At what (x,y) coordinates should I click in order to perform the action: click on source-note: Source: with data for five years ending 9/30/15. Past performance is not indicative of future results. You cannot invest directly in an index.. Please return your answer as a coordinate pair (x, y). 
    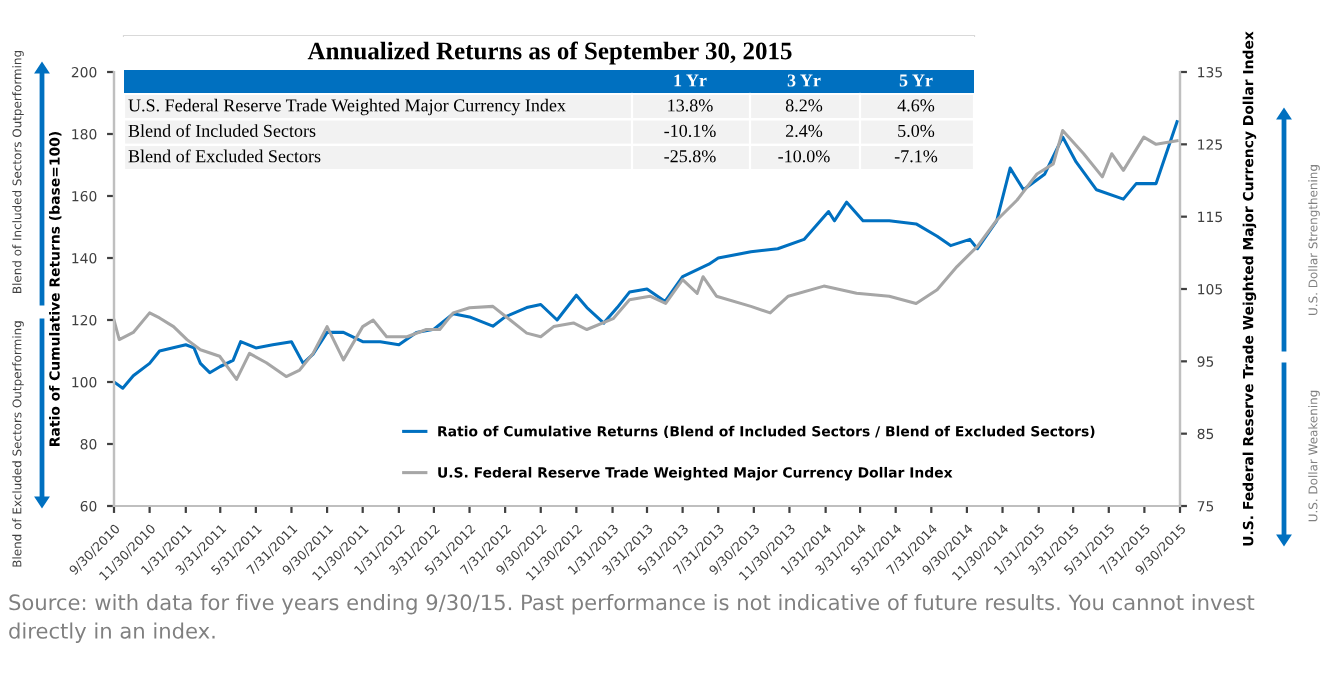
    Looking at the image, I should click on (632, 618).